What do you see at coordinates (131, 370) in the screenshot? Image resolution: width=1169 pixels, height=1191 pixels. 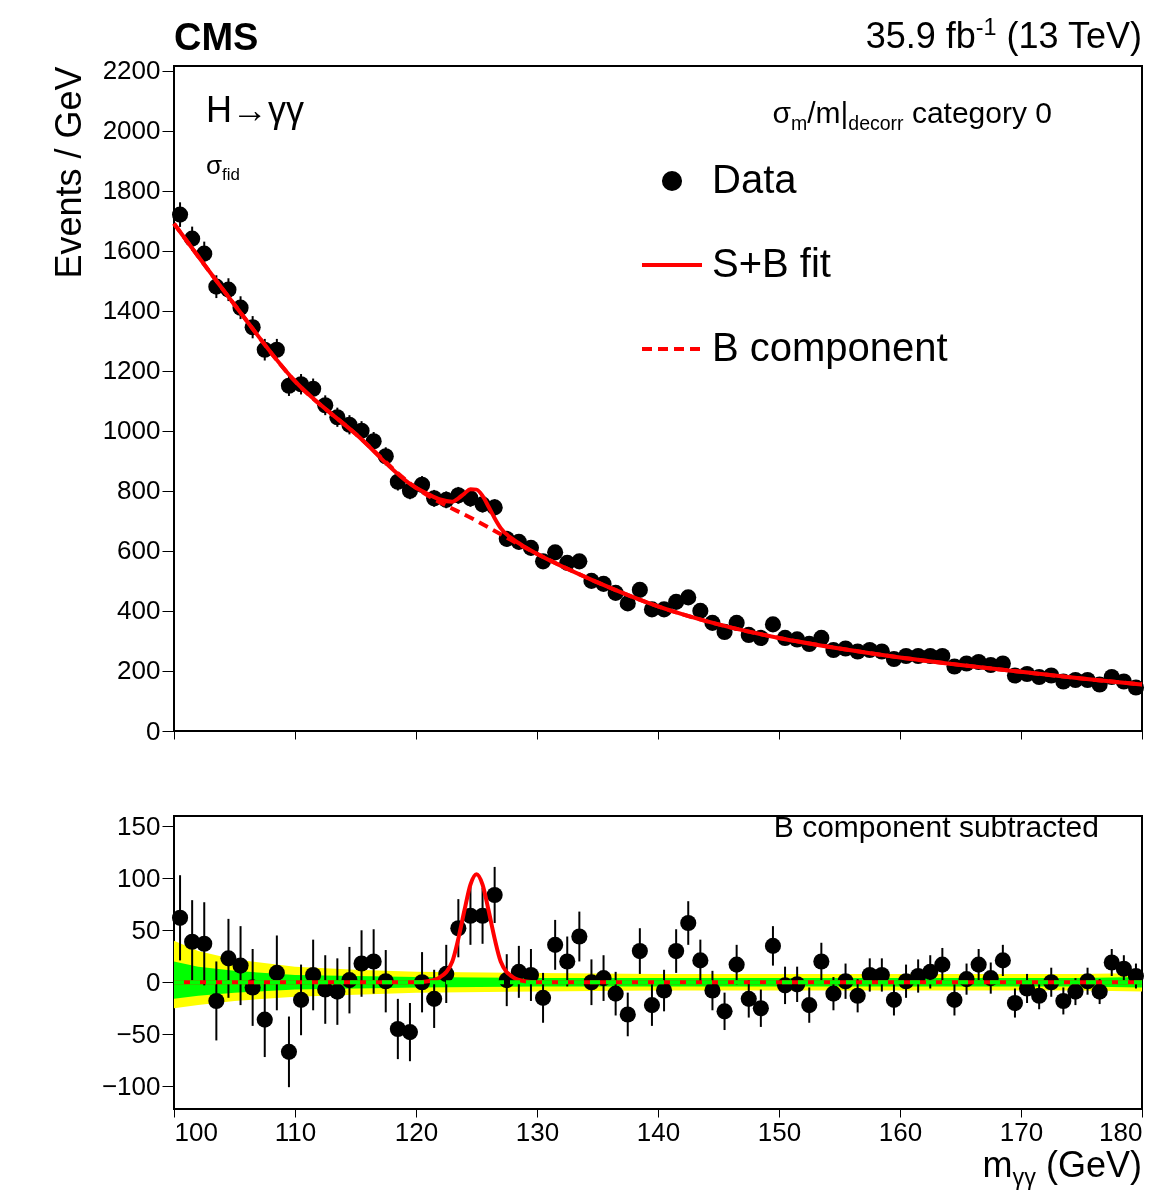 I see `y-tick-label: 1200` at bounding box center [131, 370].